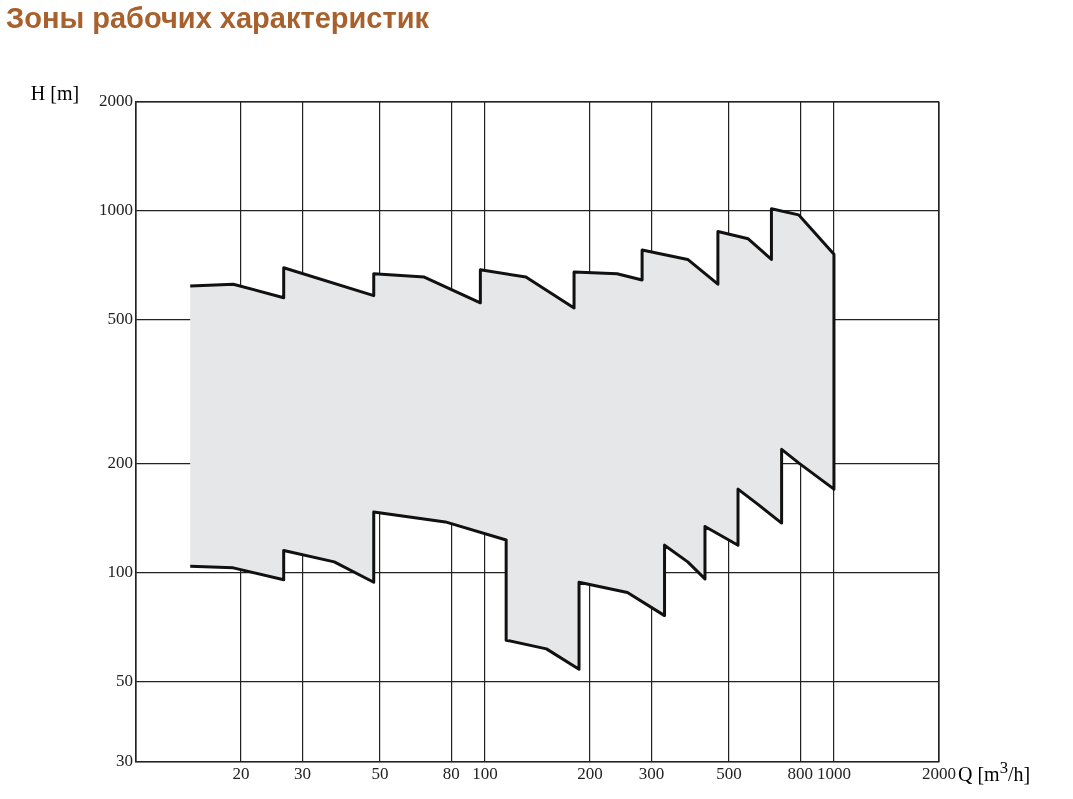  I want to click on y-tick-label: 50, so click(124, 680).